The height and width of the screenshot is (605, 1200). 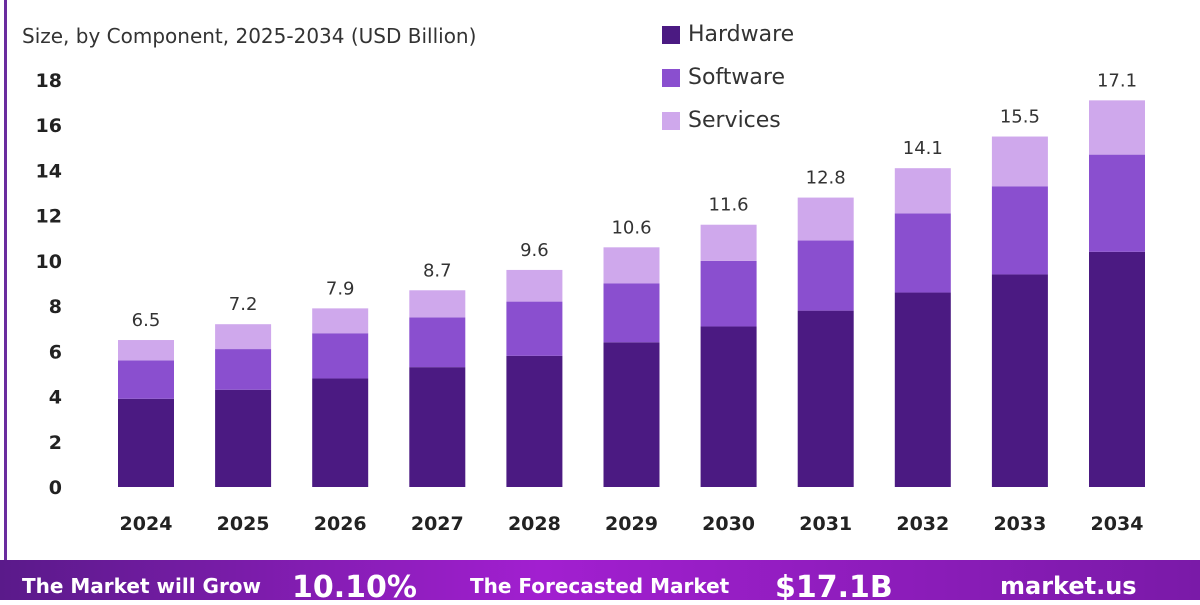 I want to click on x-tick-label: 2028, so click(x=534, y=524).